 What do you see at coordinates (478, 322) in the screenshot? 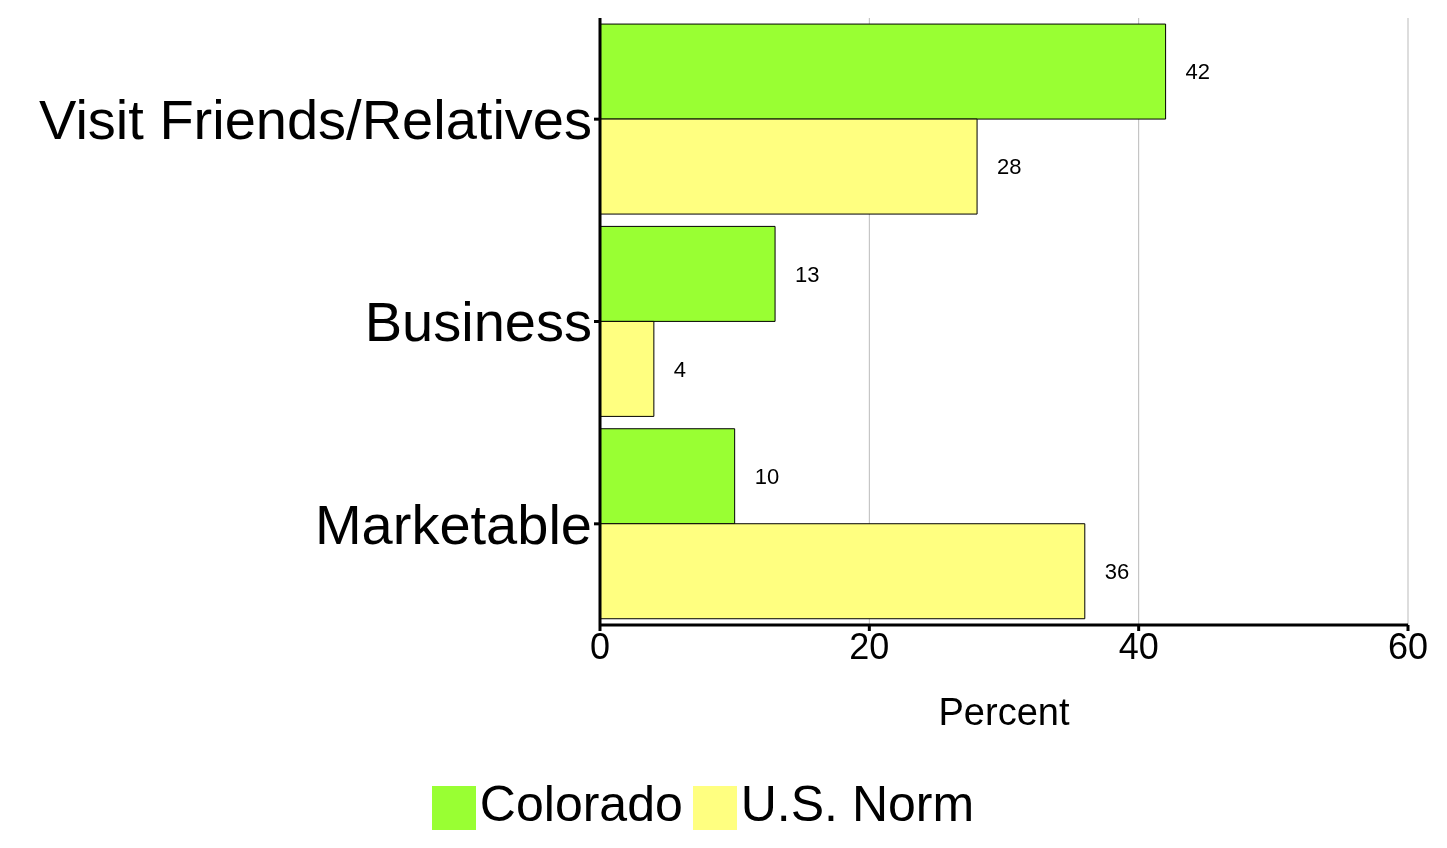
I see `y-tick-label: Business` at bounding box center [478, 322].